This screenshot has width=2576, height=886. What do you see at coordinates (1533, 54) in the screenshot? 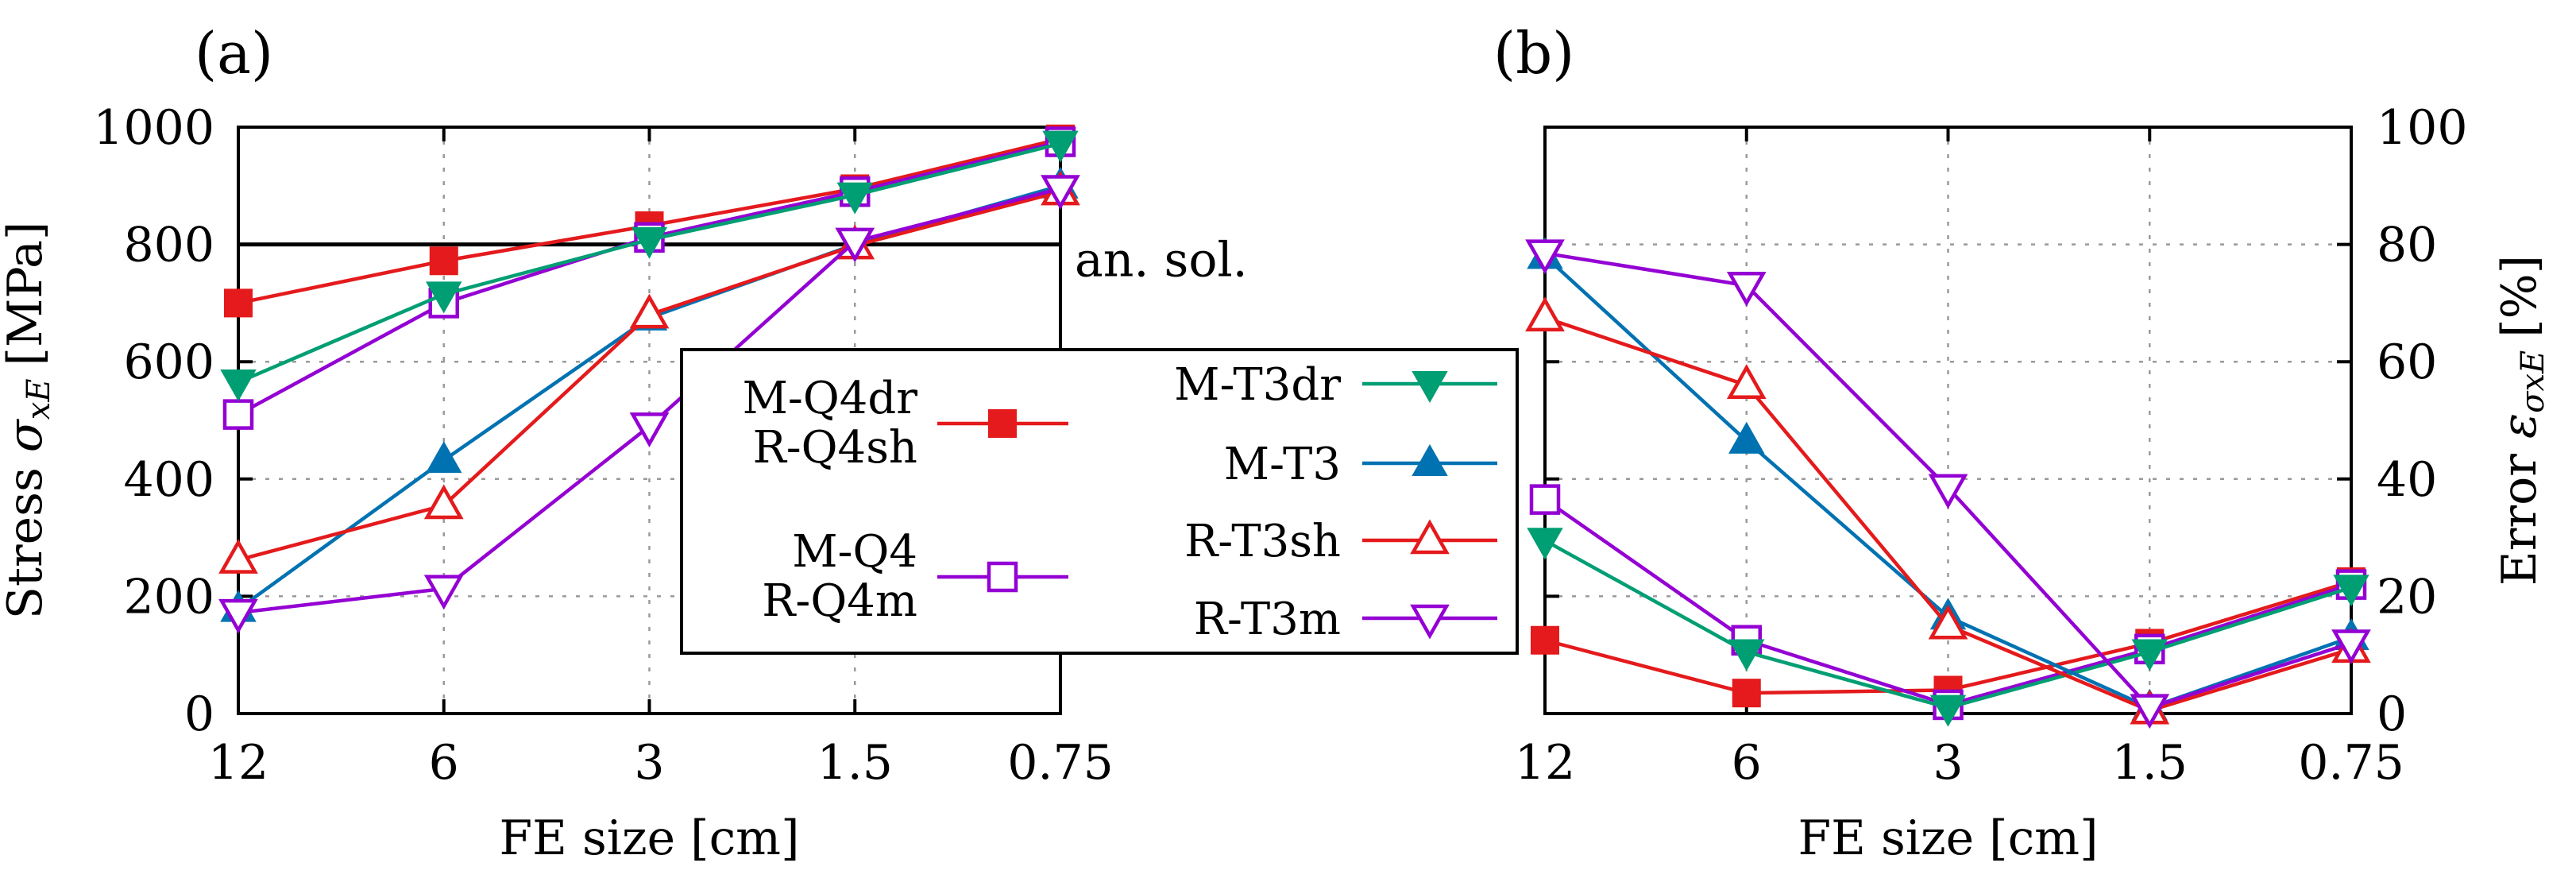
I see `panel-label: (b)` at bounding box center [1533, 54].